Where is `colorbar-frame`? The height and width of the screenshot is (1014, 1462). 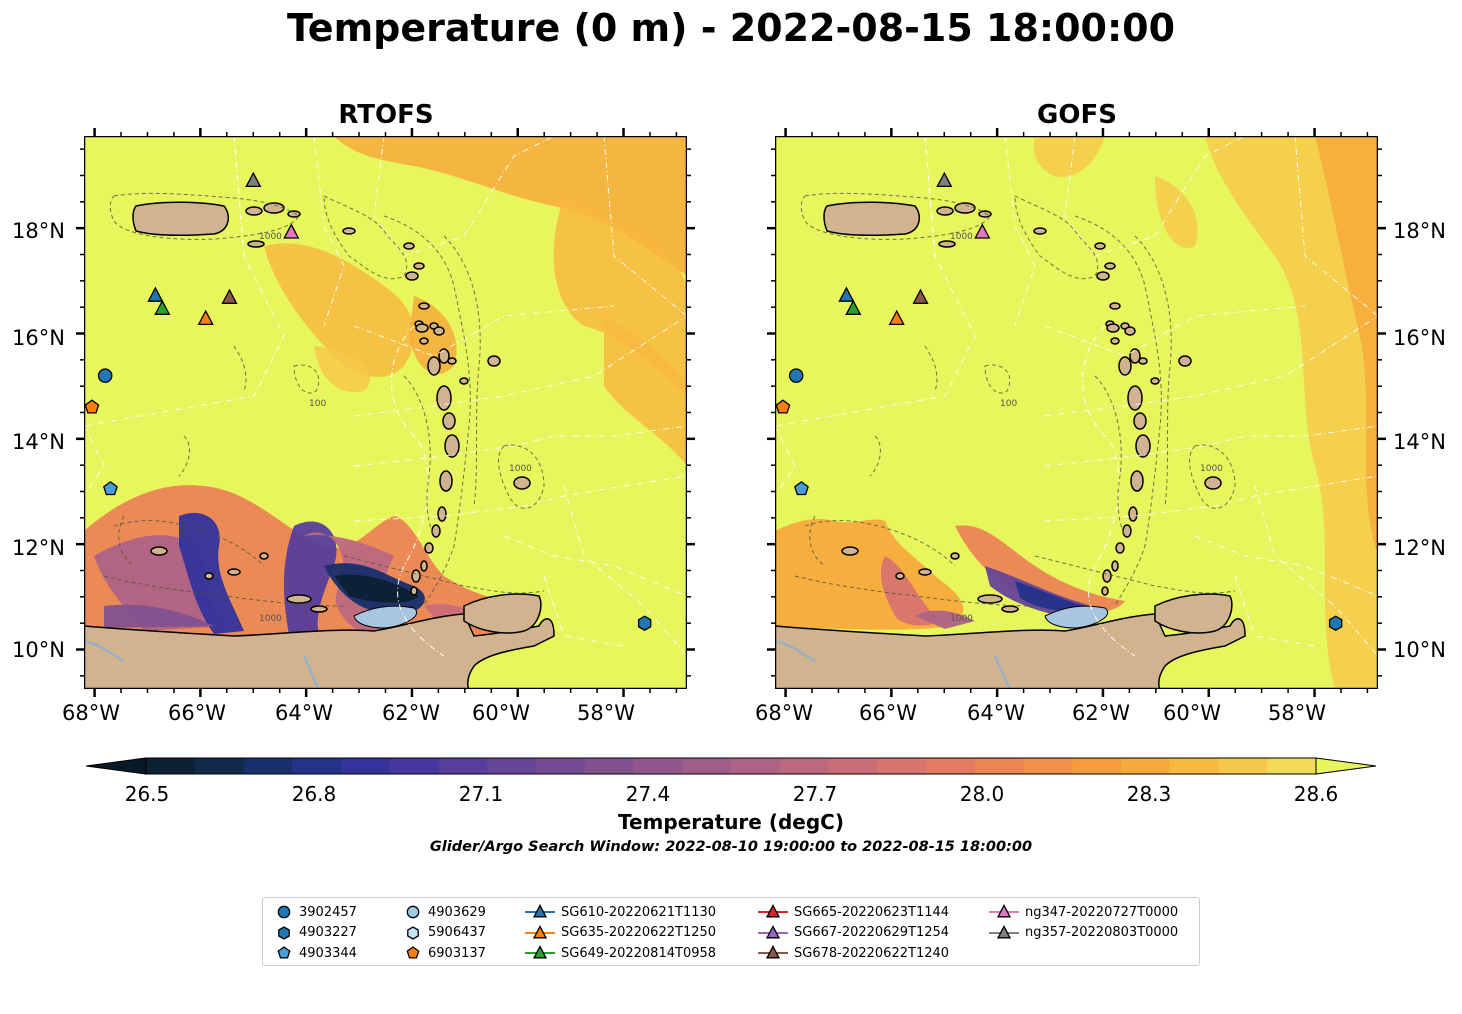 colorbar-frame is located at coordinates (731, 766).